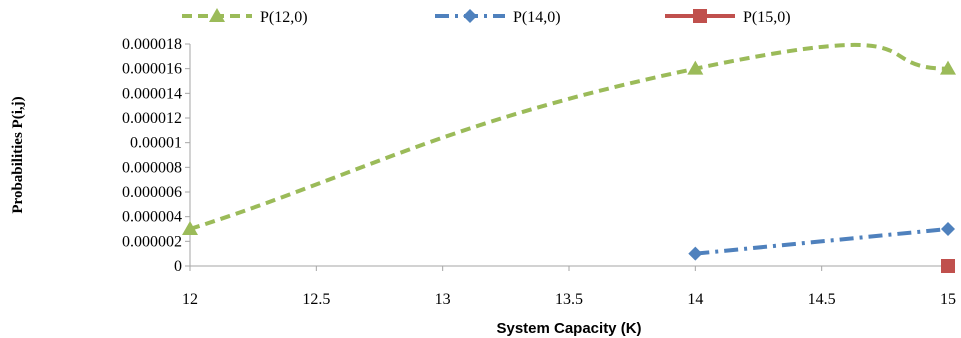 Image resolution: width=961 pixels, height=338 pixels. I want to click on series-p150, so click(948, 266).